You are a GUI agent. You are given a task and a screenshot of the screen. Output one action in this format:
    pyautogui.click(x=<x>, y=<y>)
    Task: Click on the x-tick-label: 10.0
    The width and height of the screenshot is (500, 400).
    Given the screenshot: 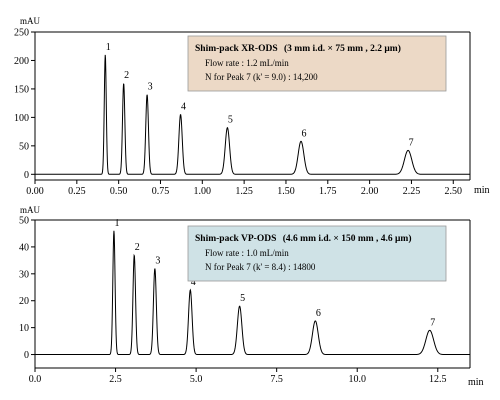 What is the action you would take?
    pyautogui.click(x=357, y=379)
    